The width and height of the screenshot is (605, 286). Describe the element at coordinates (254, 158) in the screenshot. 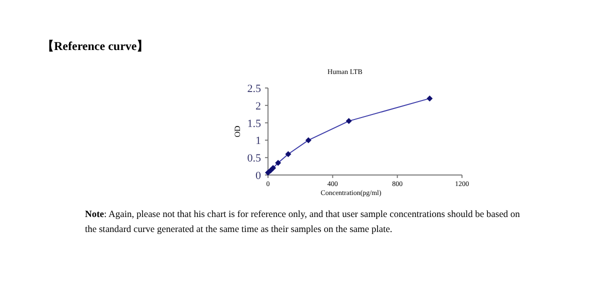

I see `y-tick-label: 0.5` at that location.